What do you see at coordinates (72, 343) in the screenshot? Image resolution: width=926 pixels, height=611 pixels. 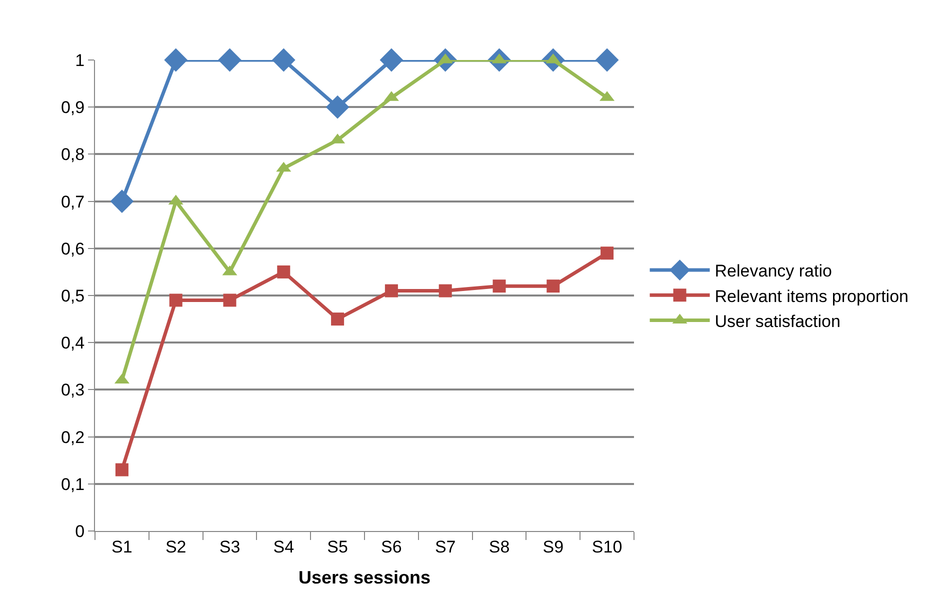 I see `y-tick-label: 0,4` at bounding box center [72, 343].